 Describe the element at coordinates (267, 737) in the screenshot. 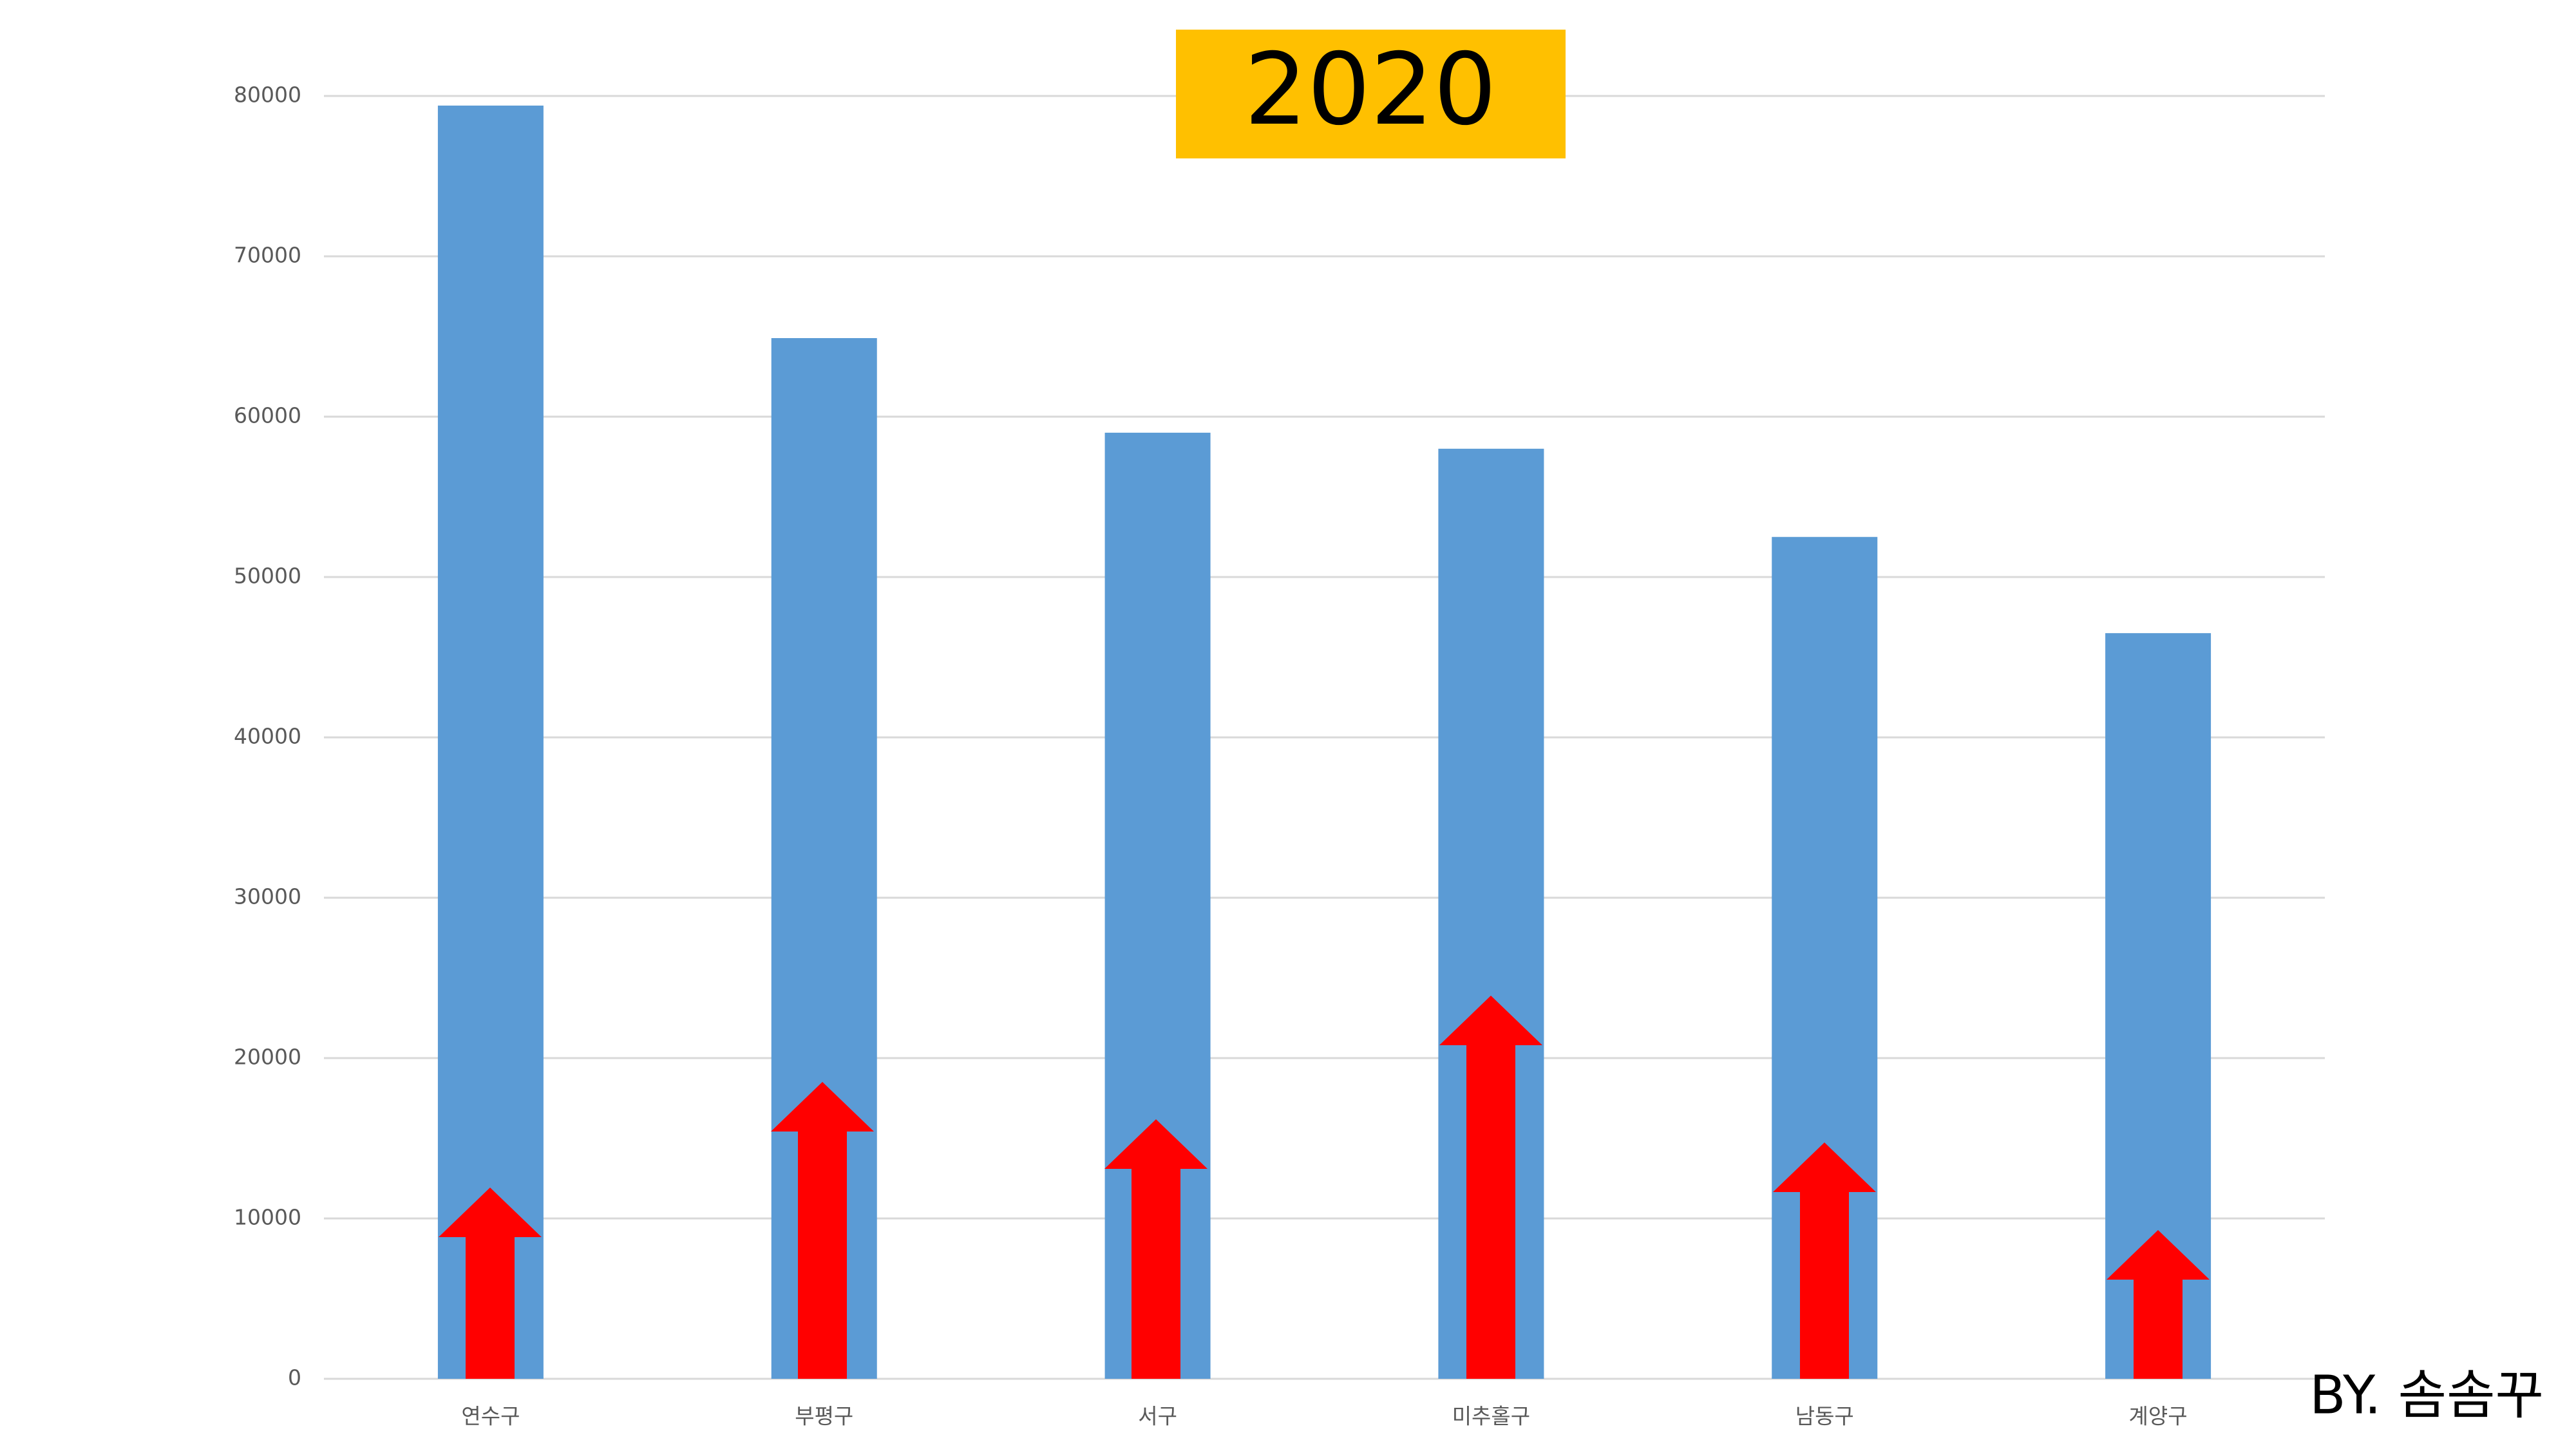

I see `y-tick-label: 40000` at that location.